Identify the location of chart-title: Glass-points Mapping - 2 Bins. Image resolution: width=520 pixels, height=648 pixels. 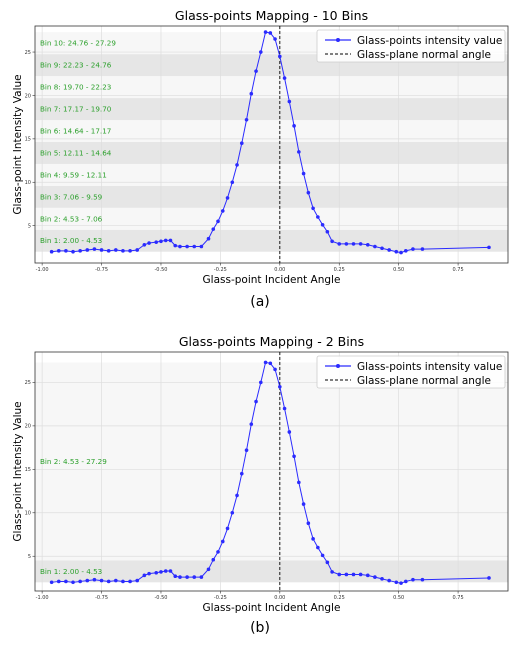
(271, 341).